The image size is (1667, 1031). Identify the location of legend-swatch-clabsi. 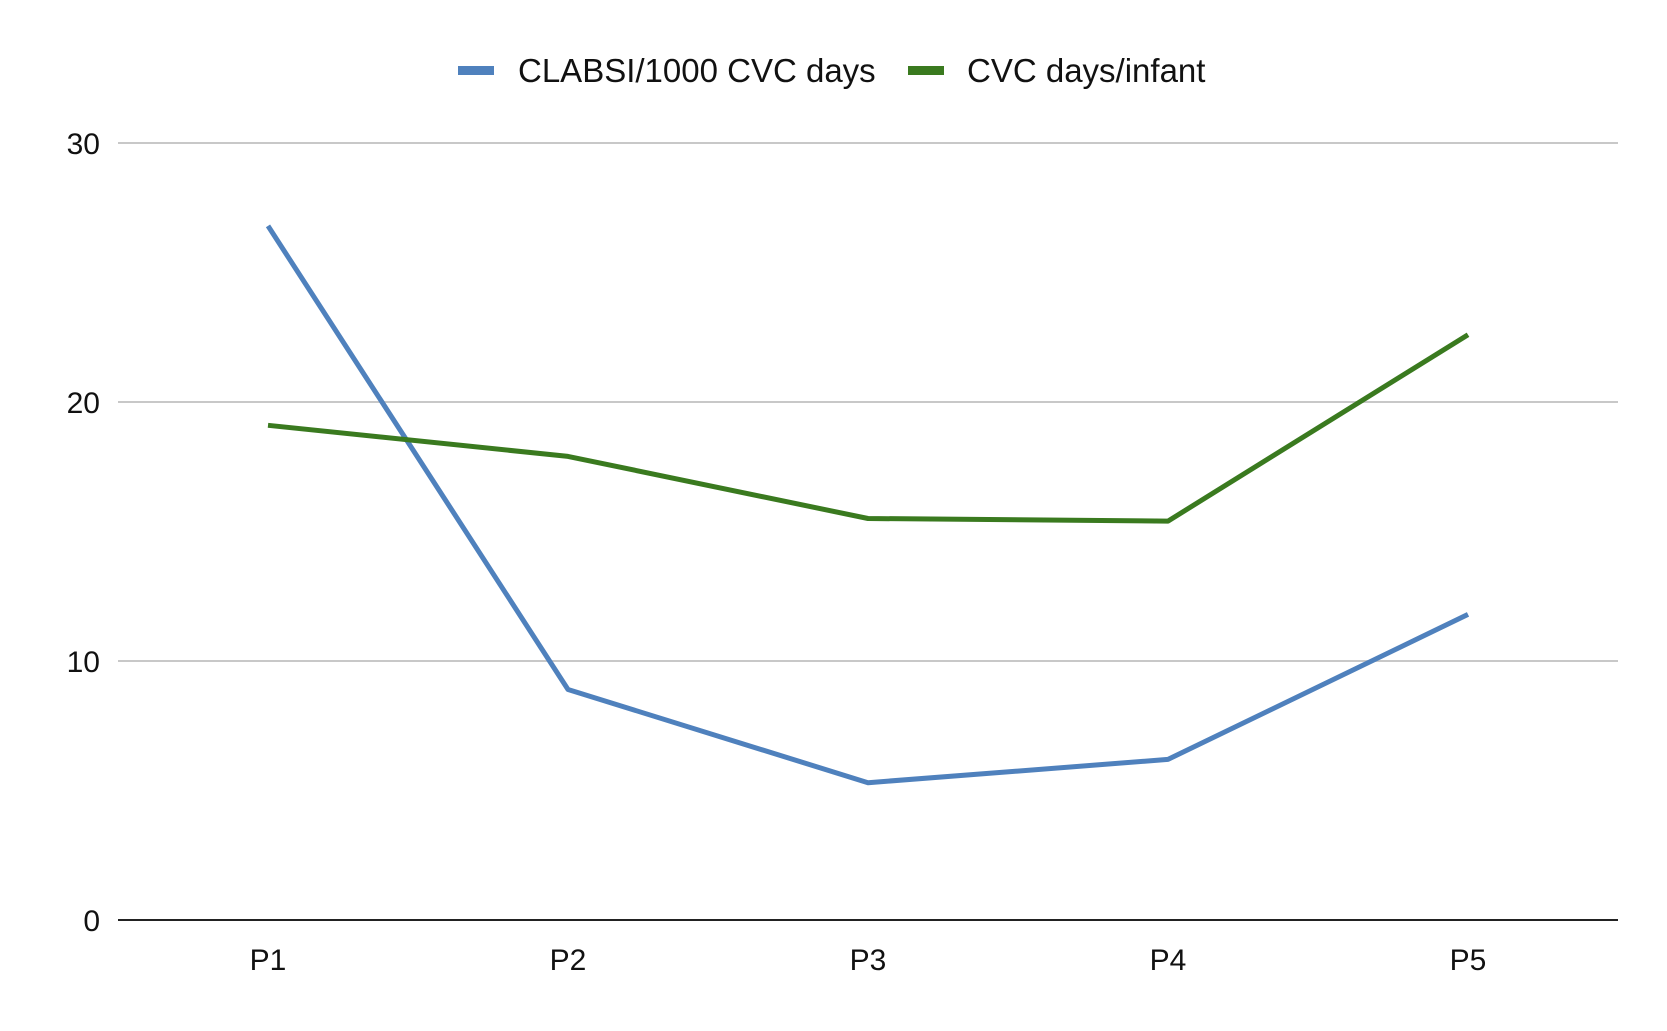
(476, 70).